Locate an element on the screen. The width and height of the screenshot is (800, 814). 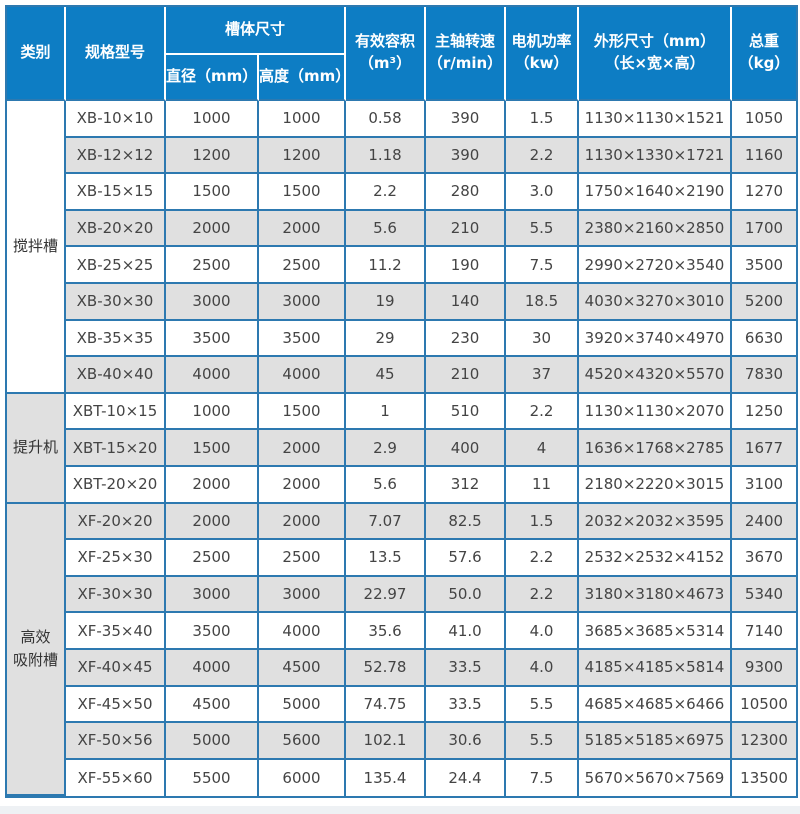
cell-model: XB-15×15 is located at coordinates (116, 192).